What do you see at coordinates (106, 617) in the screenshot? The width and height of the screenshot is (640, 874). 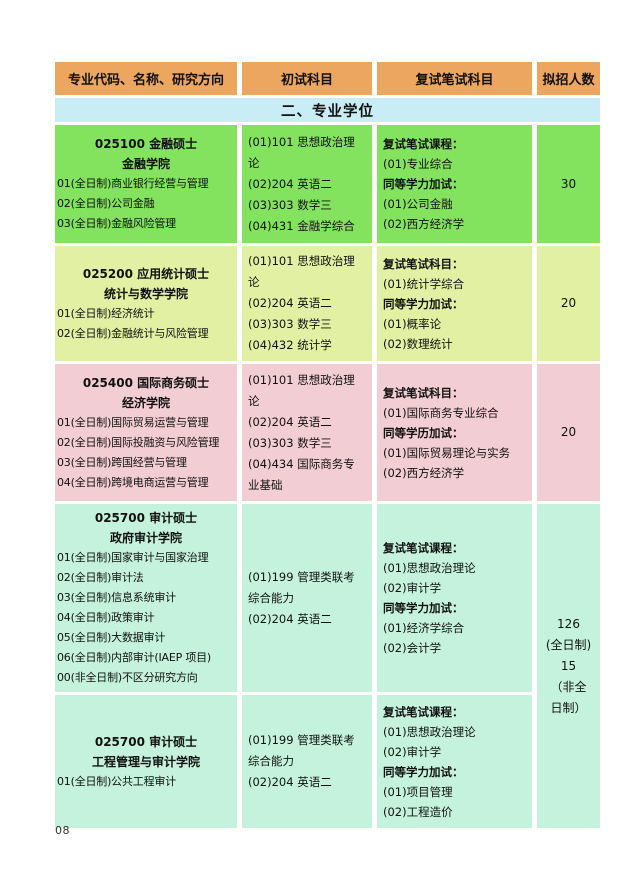 I see `direction-line: 04(全日制)政策审计` at bounding box center [106, 617].